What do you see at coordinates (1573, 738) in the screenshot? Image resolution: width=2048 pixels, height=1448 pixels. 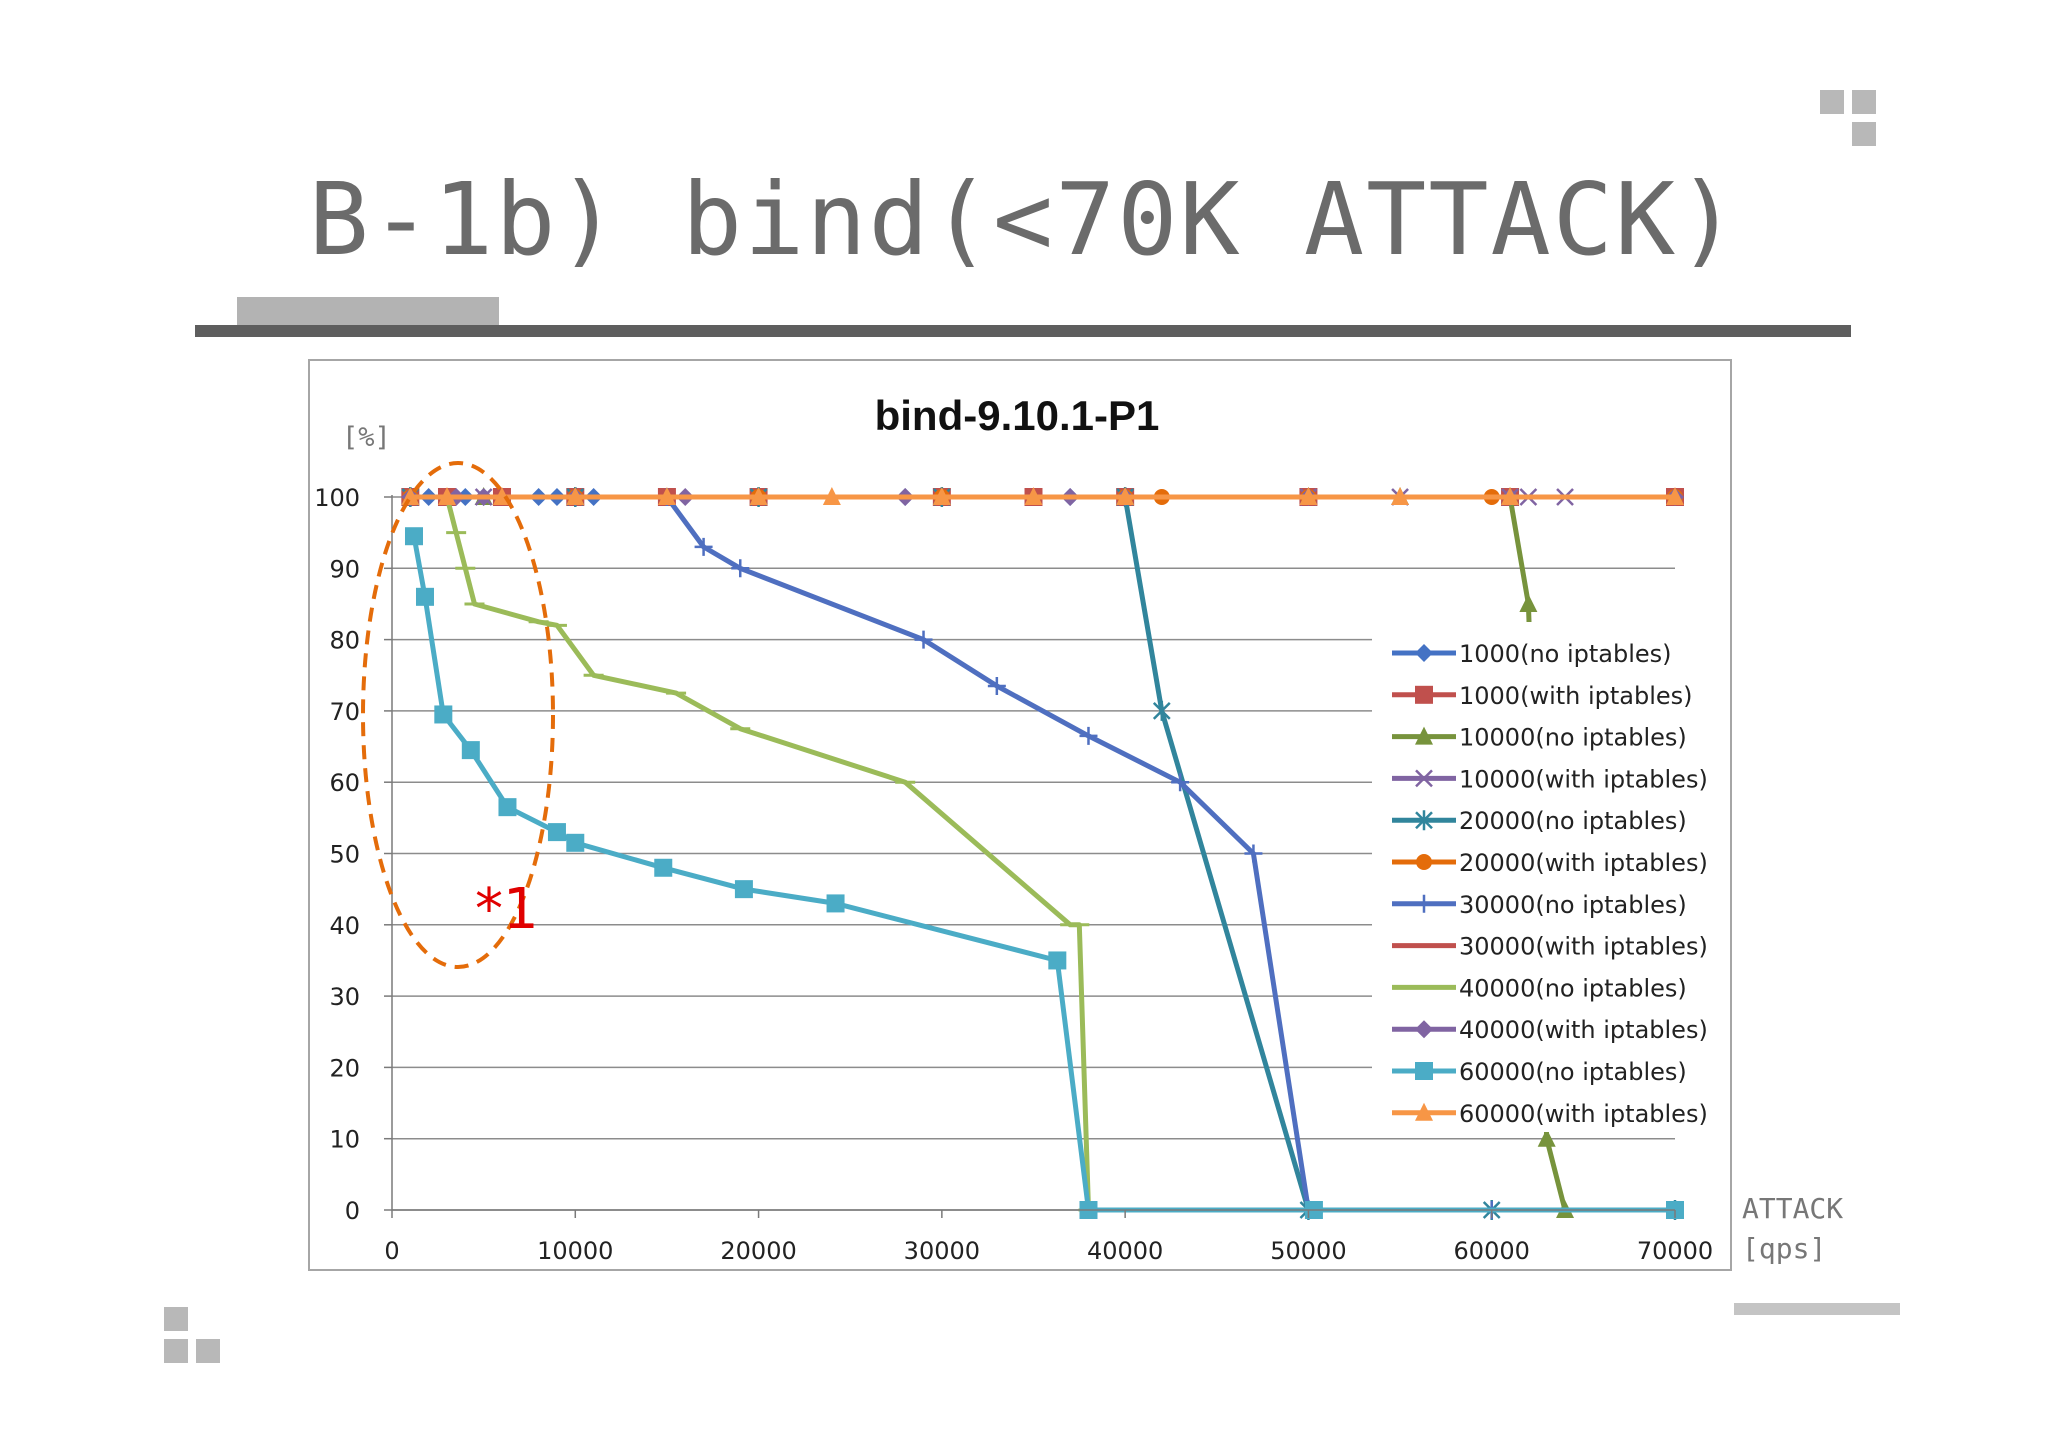 I see `legend-label: 10000(no iptables)` at bounding box center [1573, 738].